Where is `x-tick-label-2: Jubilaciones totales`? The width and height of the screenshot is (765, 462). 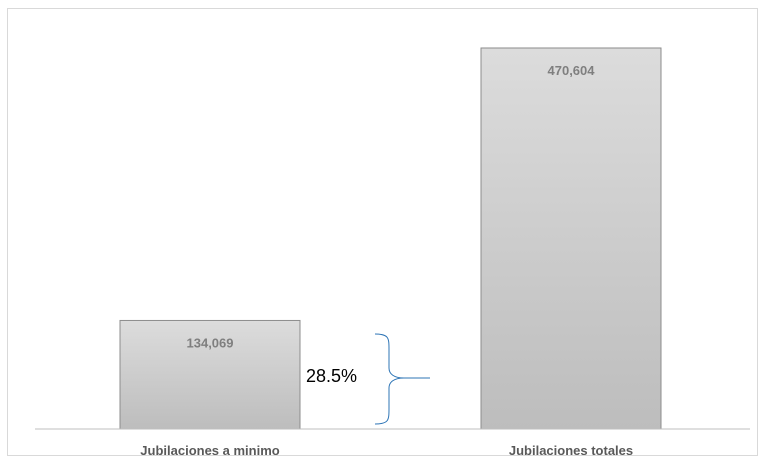 x-tick-label-2: Jubilaciones totales is located at coordinates (571, 450).